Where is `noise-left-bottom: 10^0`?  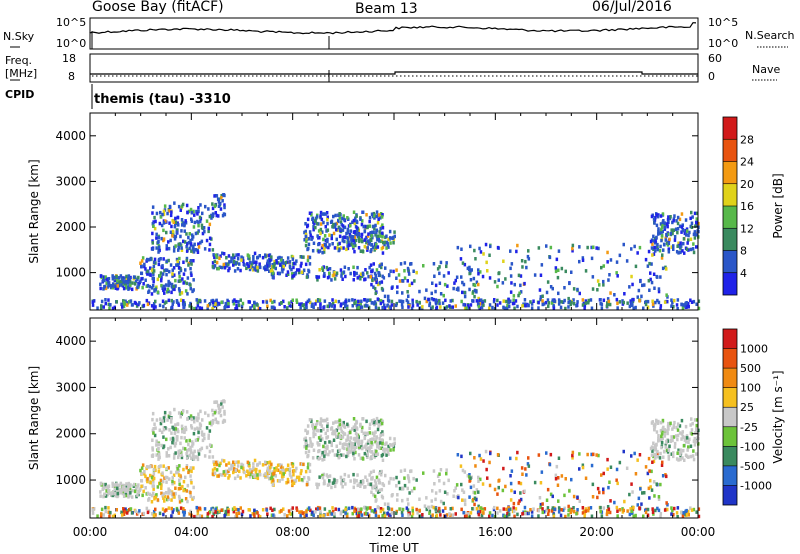 noise-left-bottom: 10^0 is located at coordinates (71, 43).